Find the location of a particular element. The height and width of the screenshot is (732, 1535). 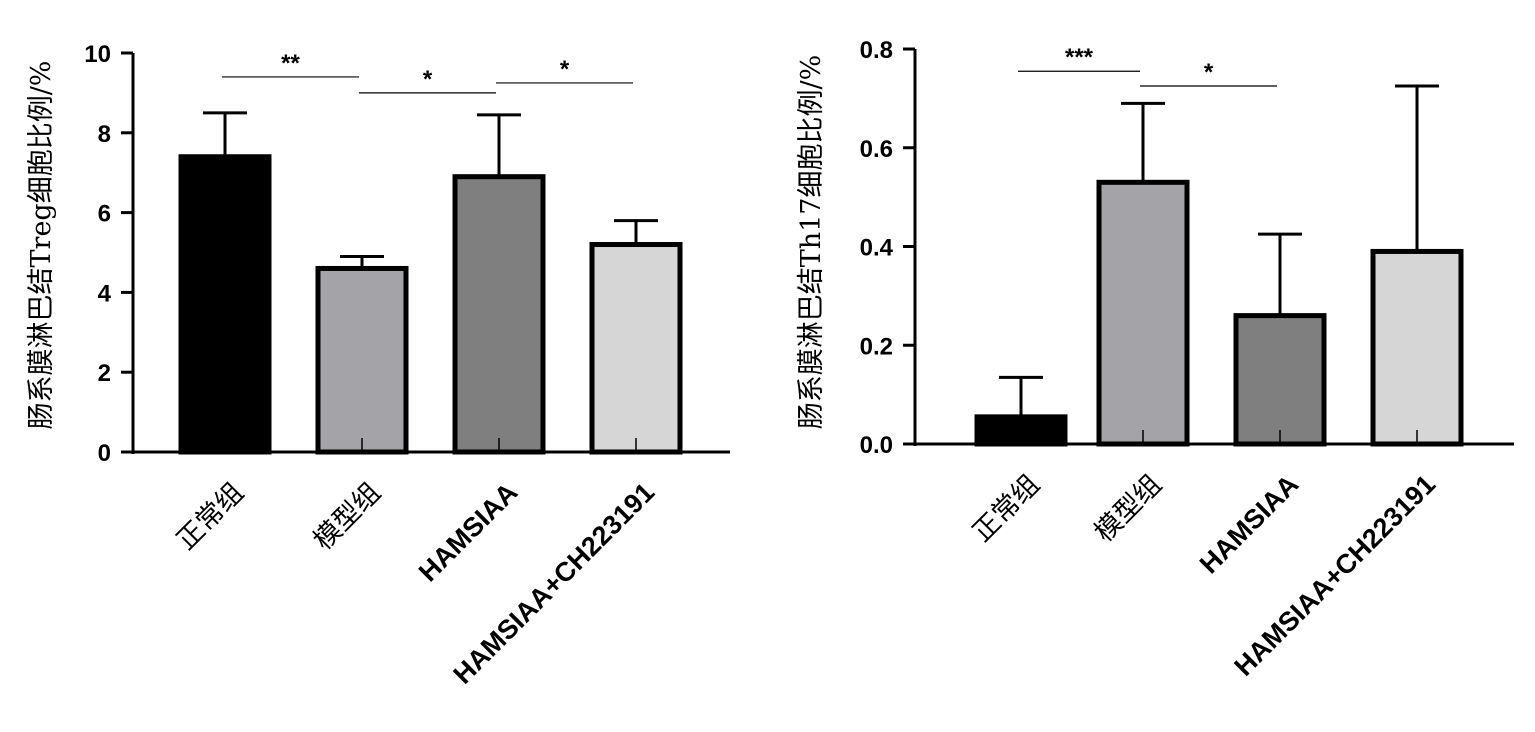

y-tick-label-1: 0.2 is located at coordinates (876, 346).